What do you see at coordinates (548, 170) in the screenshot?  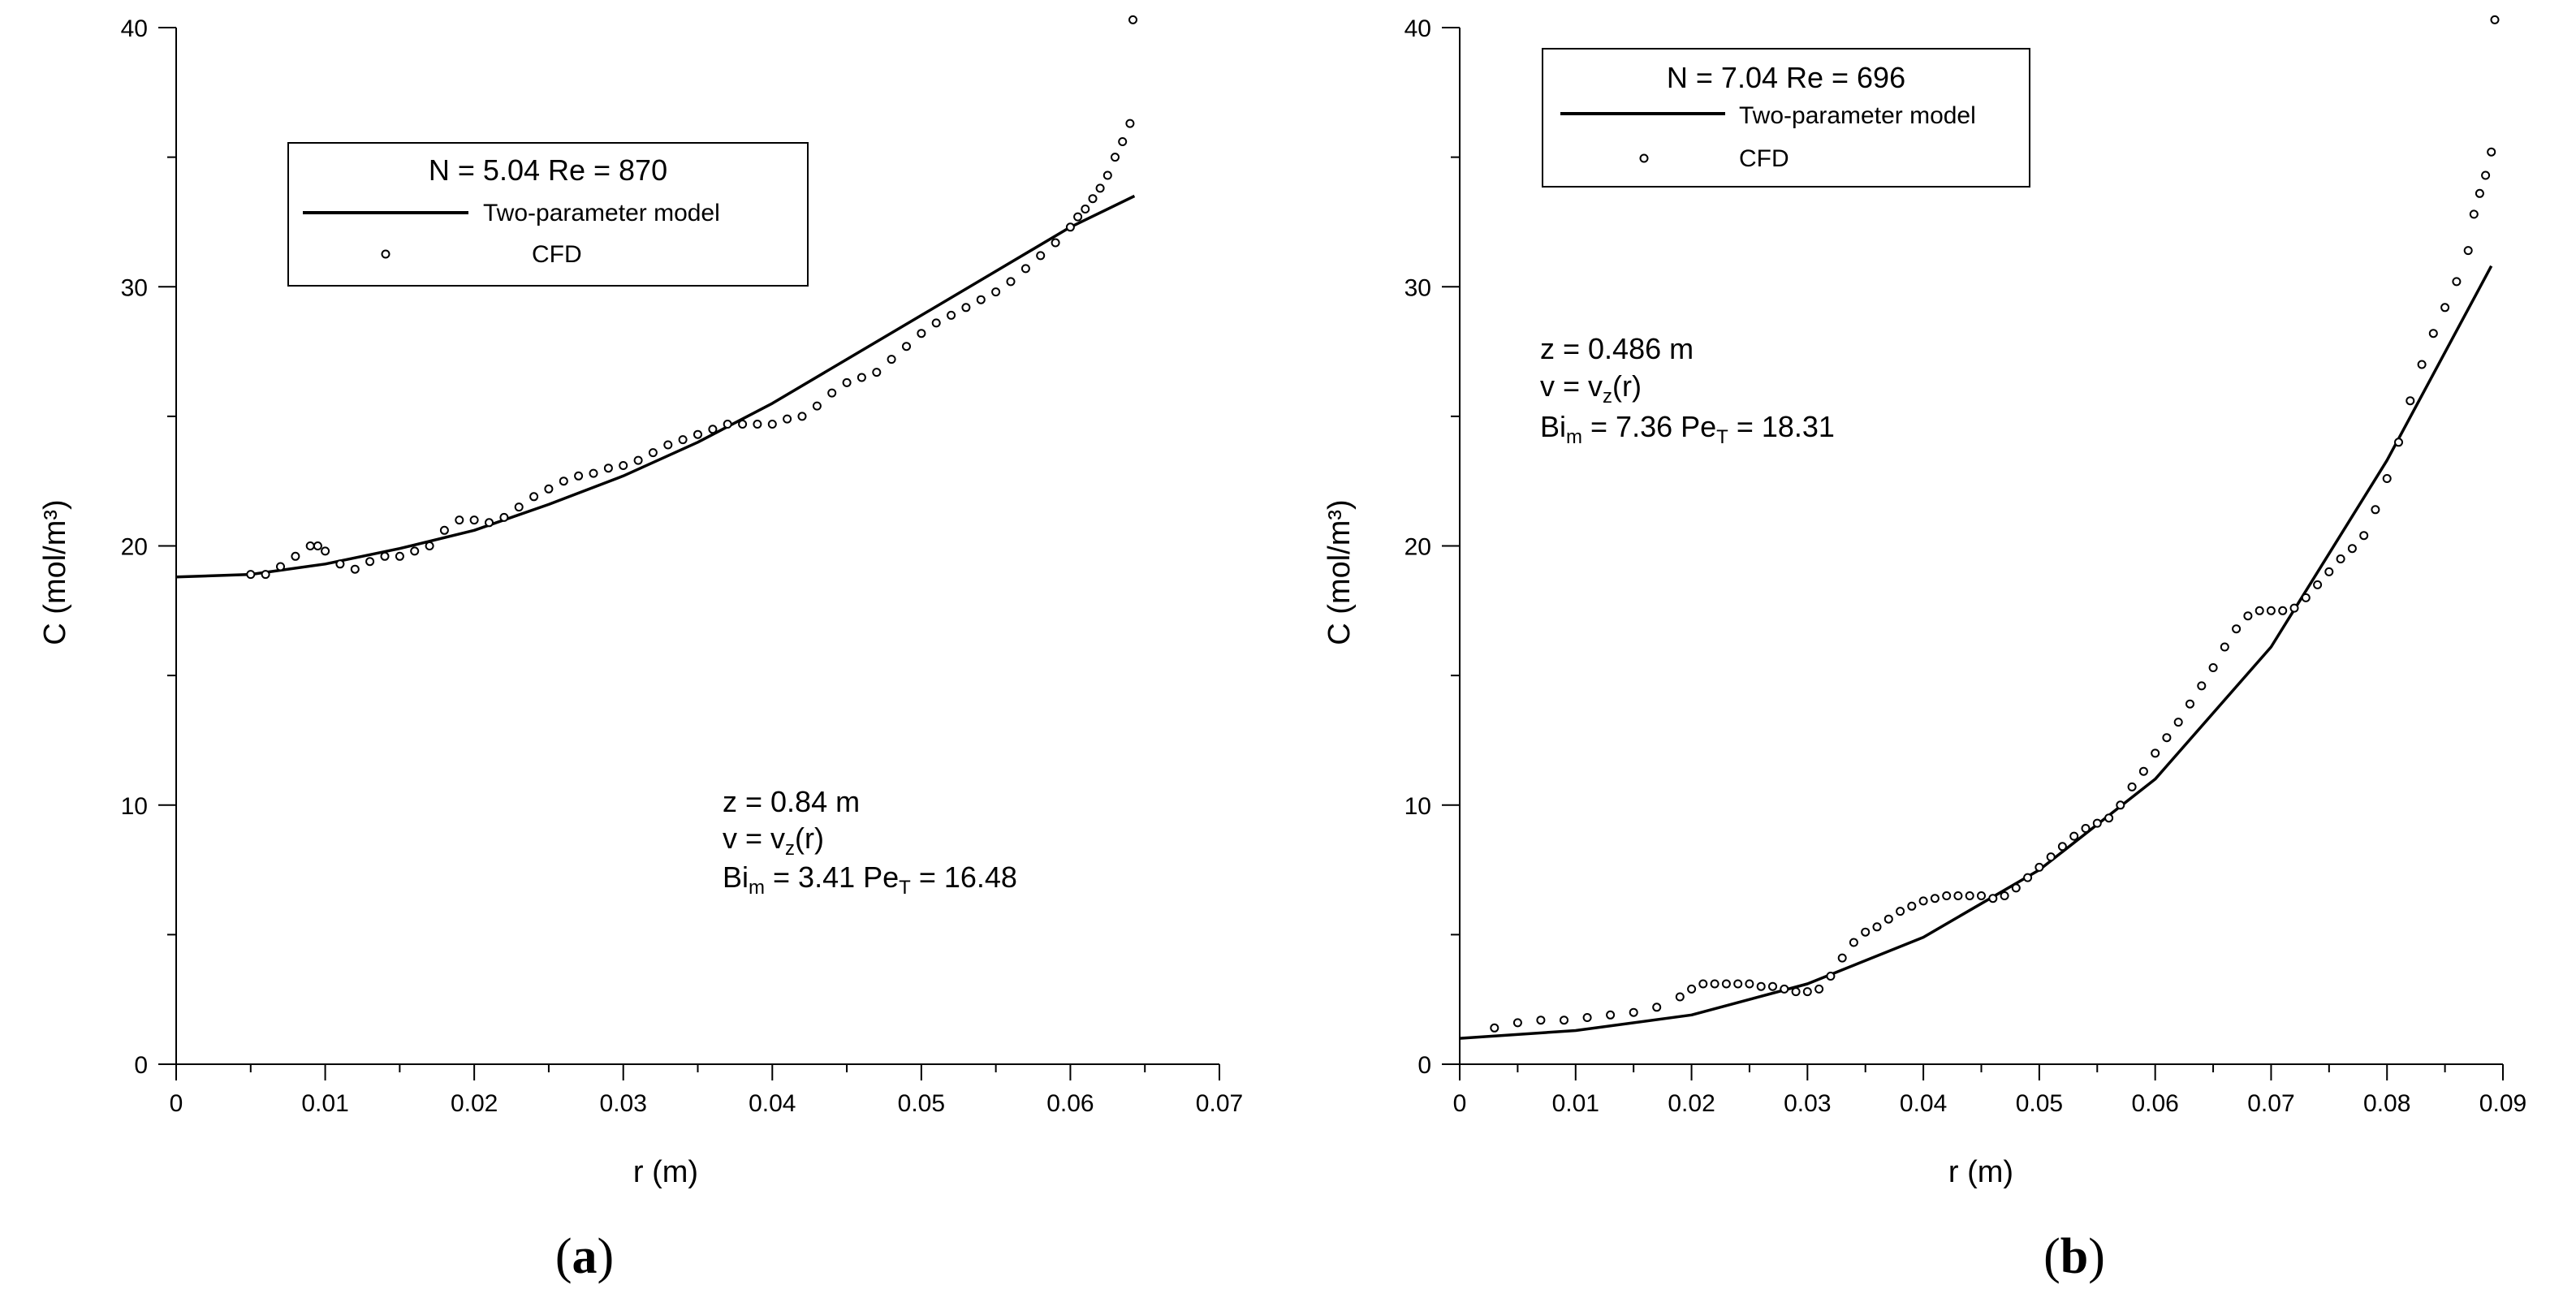 I see `legend-title: N = 5.04 Re = 870` at bounding box center [548, 170].